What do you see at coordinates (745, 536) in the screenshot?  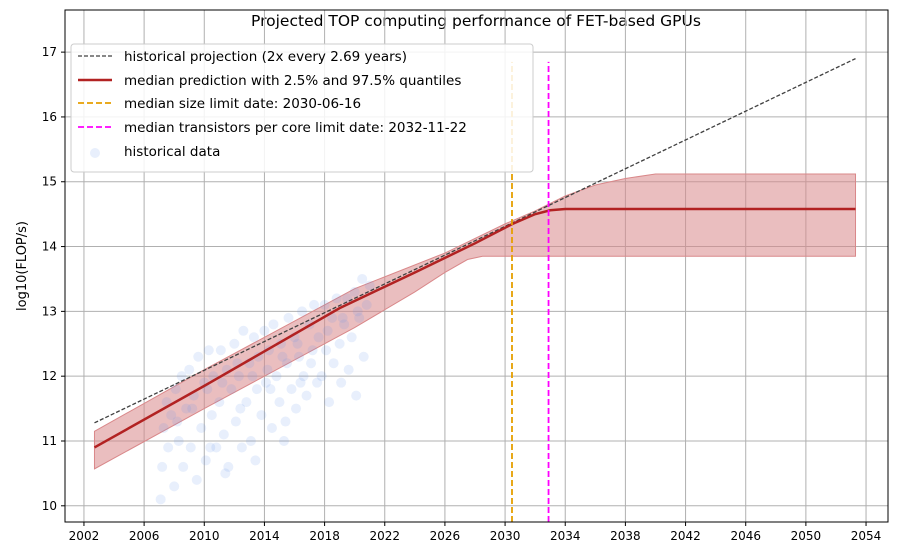 I see `x-tick-label: 2046` at bounding box center [745, 536].